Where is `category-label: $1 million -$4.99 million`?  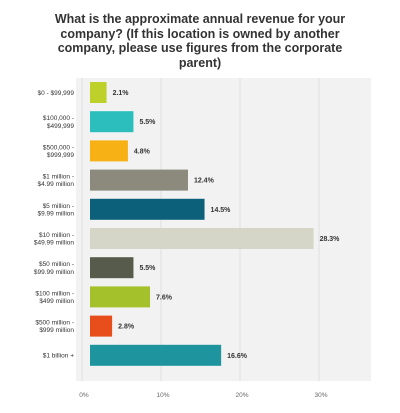 category-label: $1 million -$4.99 million is located at coordinates (56, 181).